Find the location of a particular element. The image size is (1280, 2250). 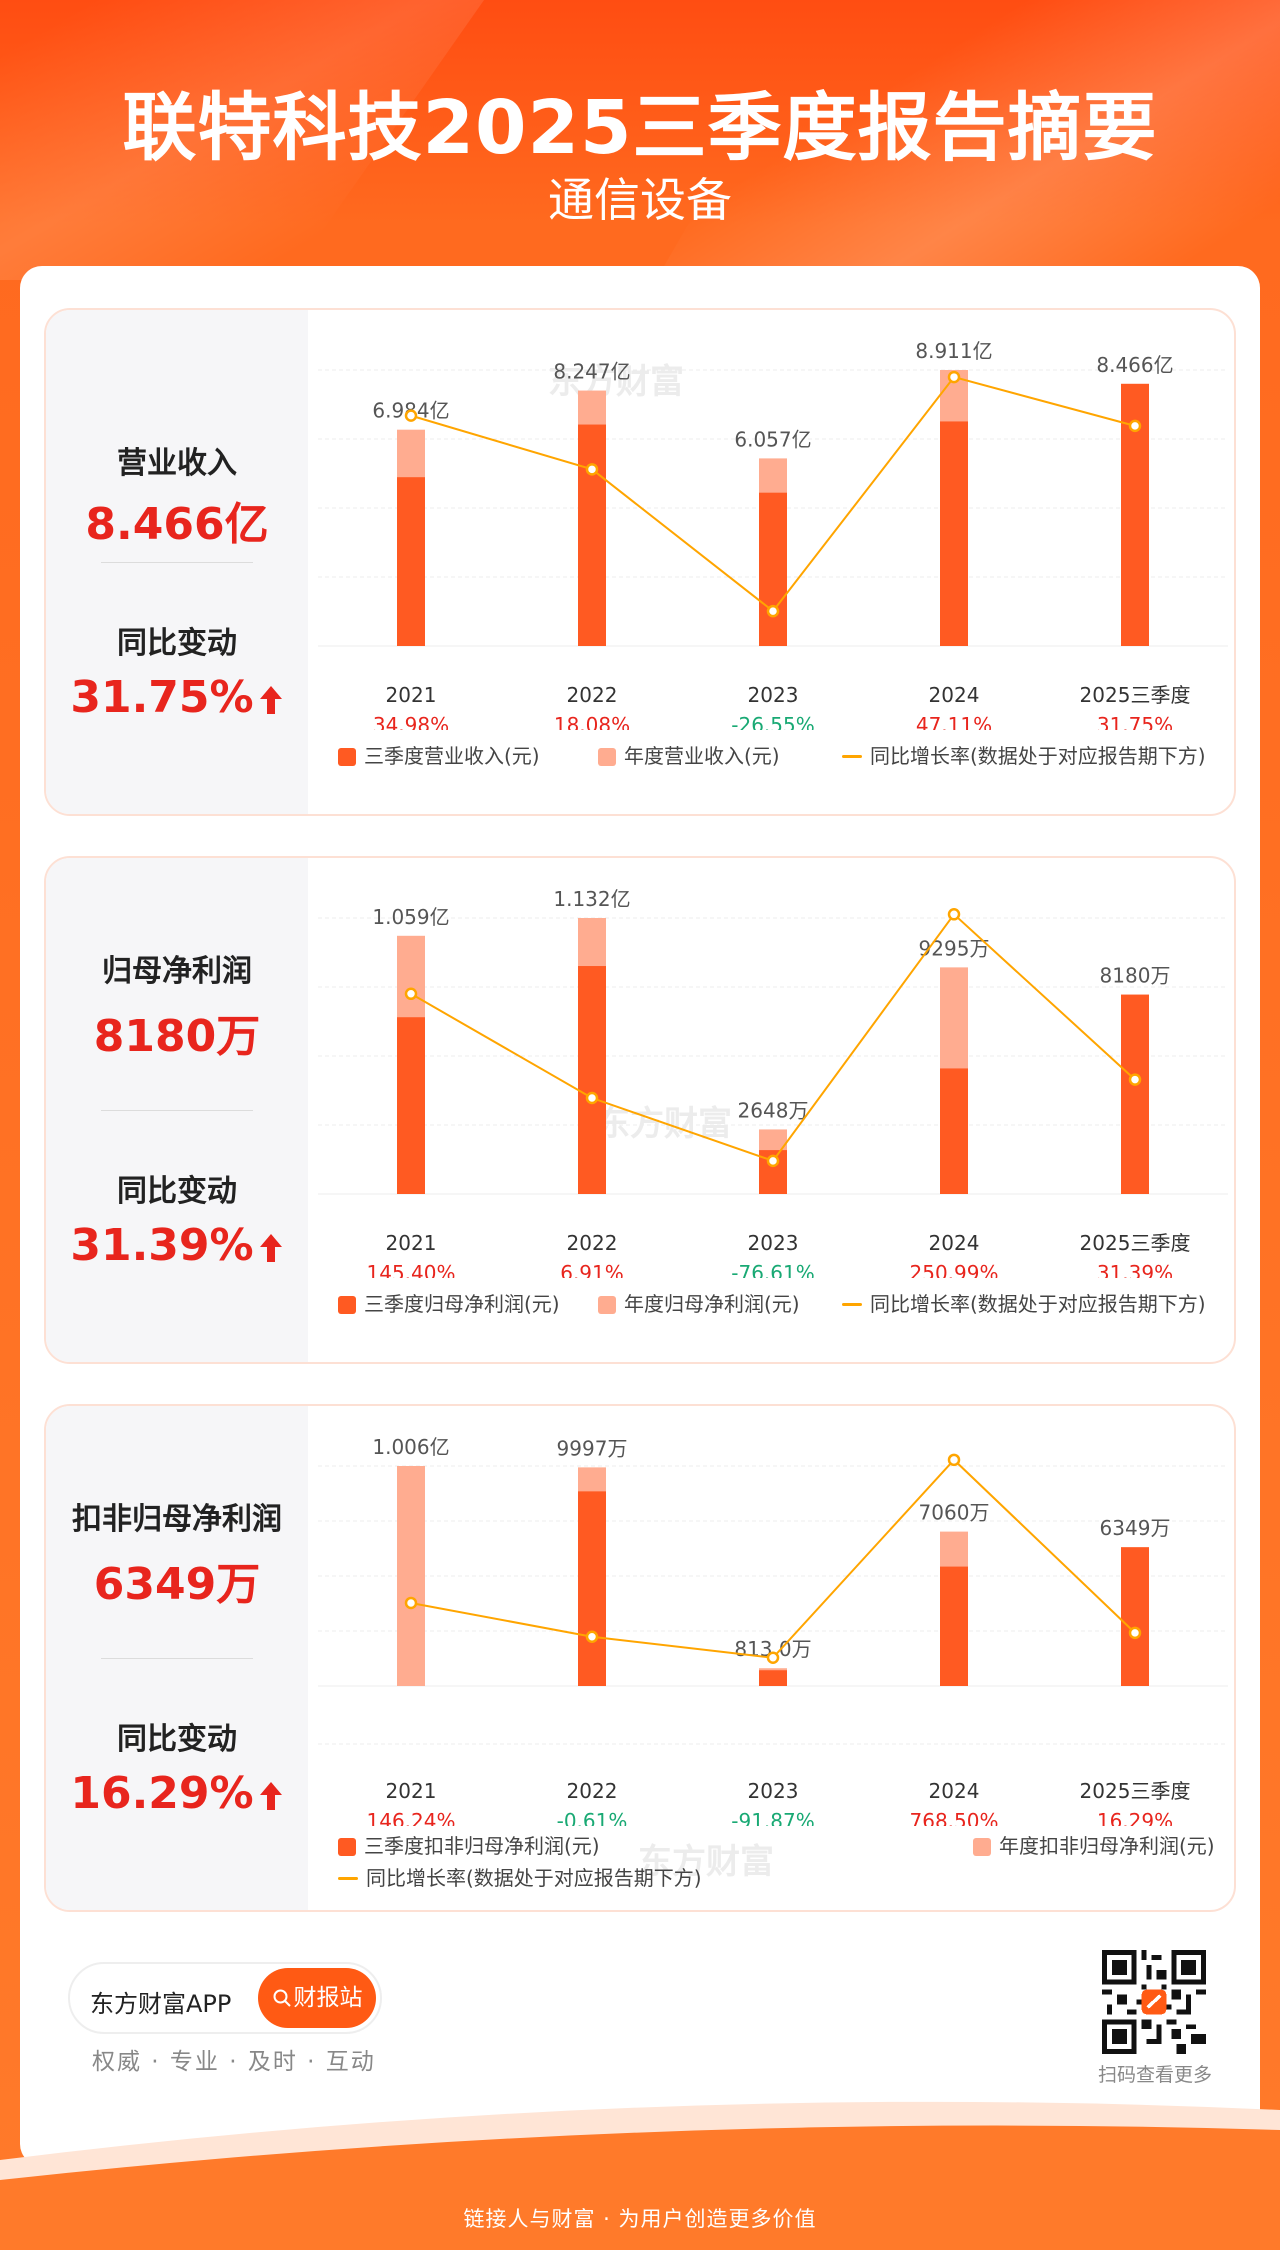

divider is located at coordinates (177, 1110).